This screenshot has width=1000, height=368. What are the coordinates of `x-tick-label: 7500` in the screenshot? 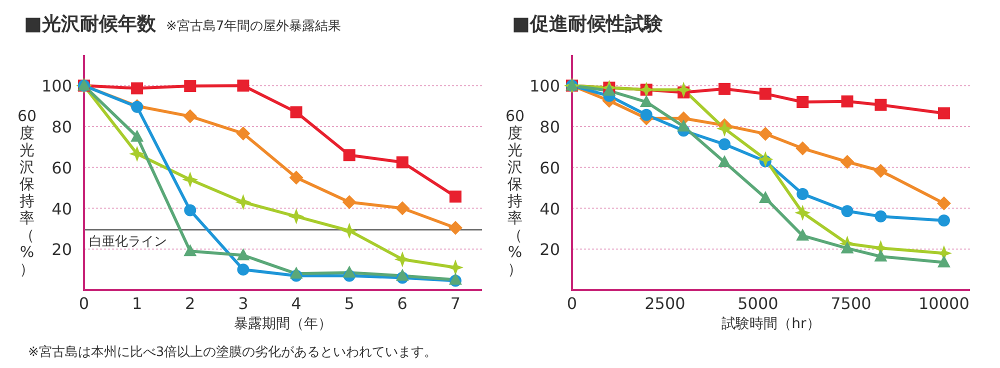 It's located at (851, 303).